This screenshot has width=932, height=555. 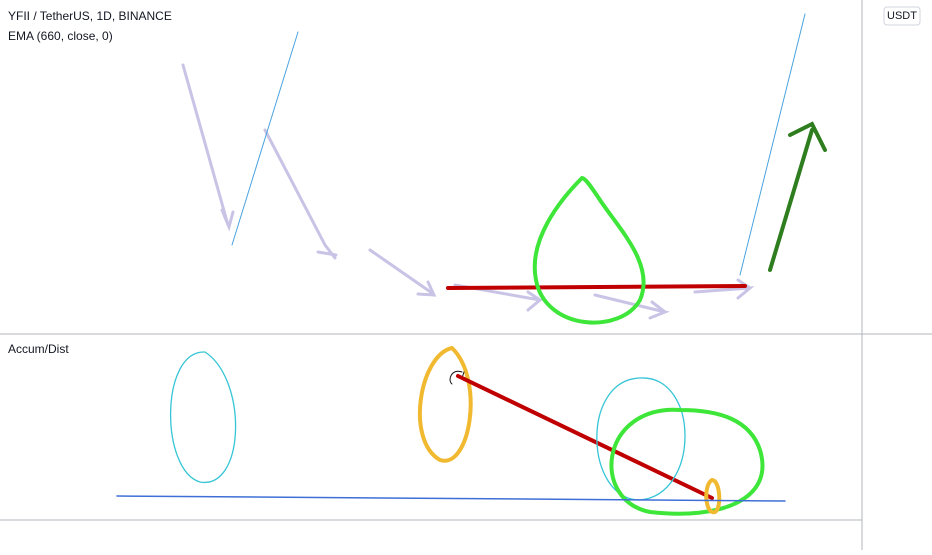 I want to click on currency-button, so click(x=902, y=16).